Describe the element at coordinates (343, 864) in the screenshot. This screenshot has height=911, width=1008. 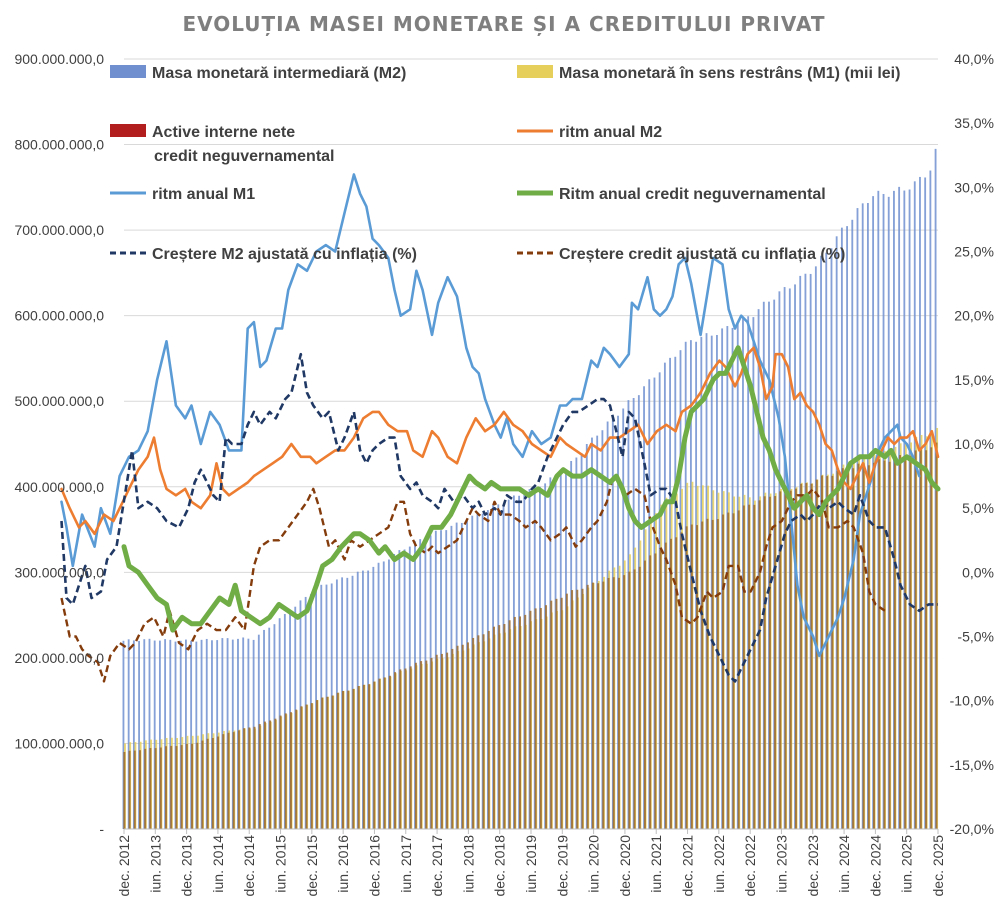
I see `x-tick-label-7: iun. 2016` at that location.